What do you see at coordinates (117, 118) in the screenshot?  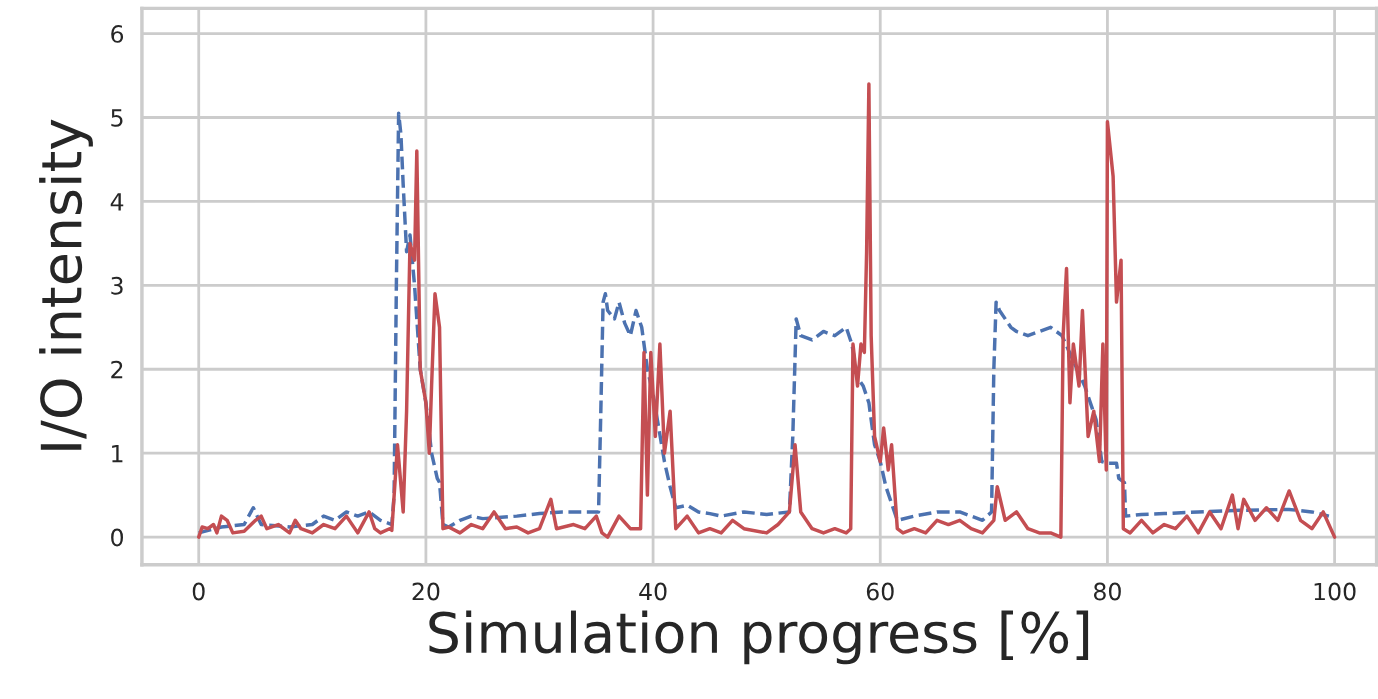 I see `y-tick-label: 5` at bounding box center [117, 118].